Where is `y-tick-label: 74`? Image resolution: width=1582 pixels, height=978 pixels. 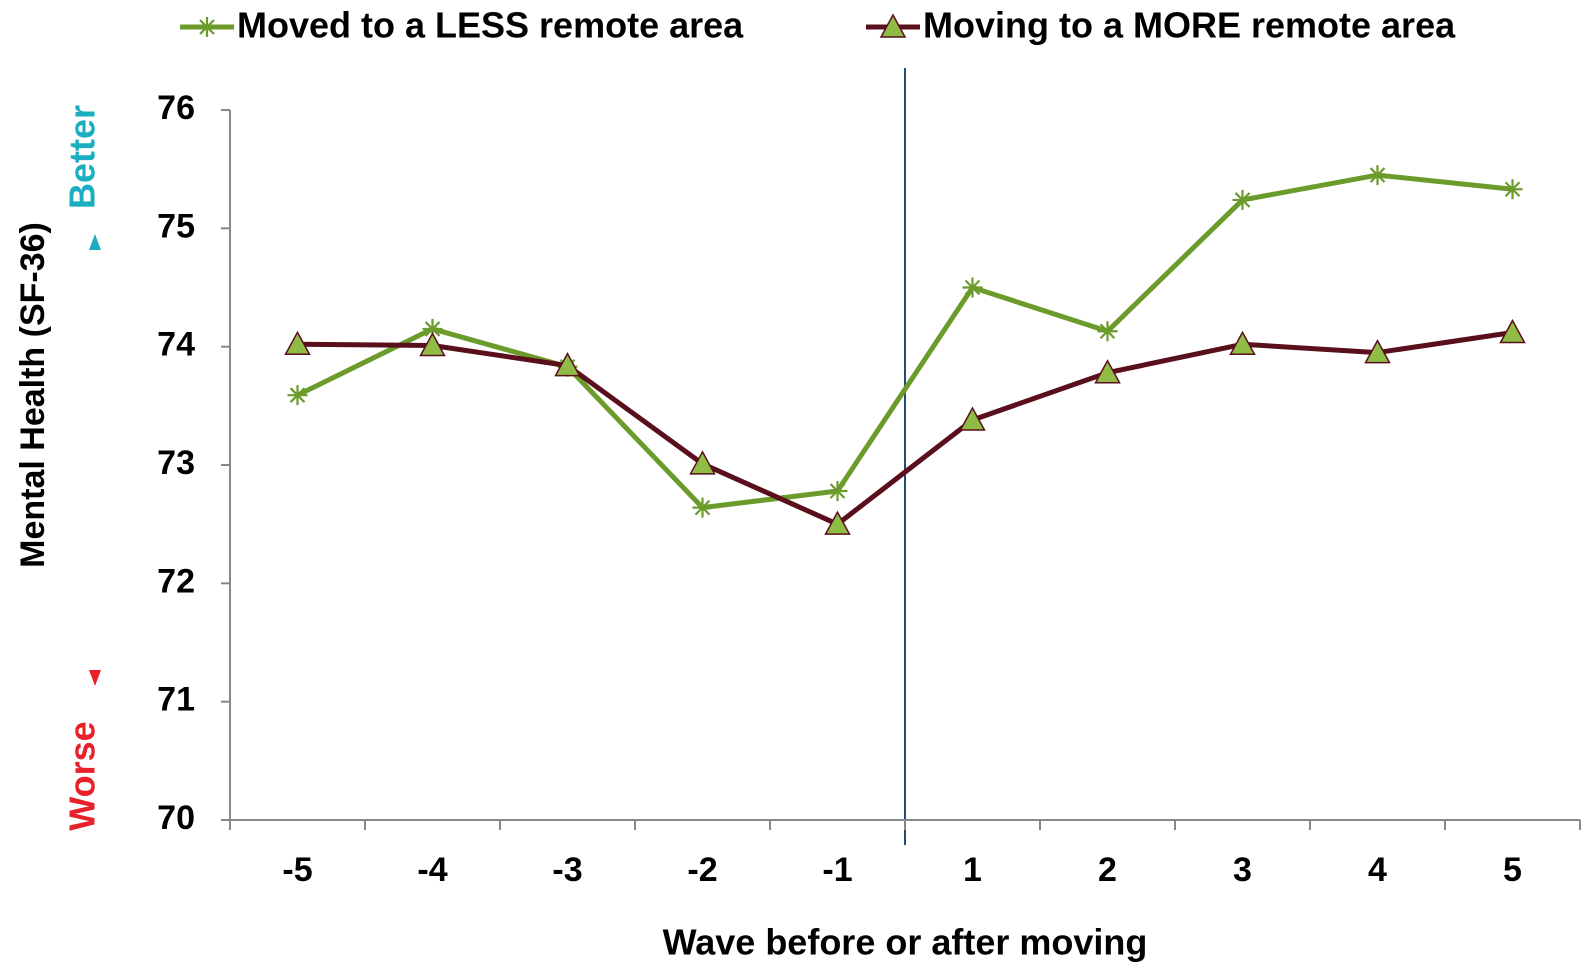
y-tick-label: 74 is located at coordinates (176, 345).